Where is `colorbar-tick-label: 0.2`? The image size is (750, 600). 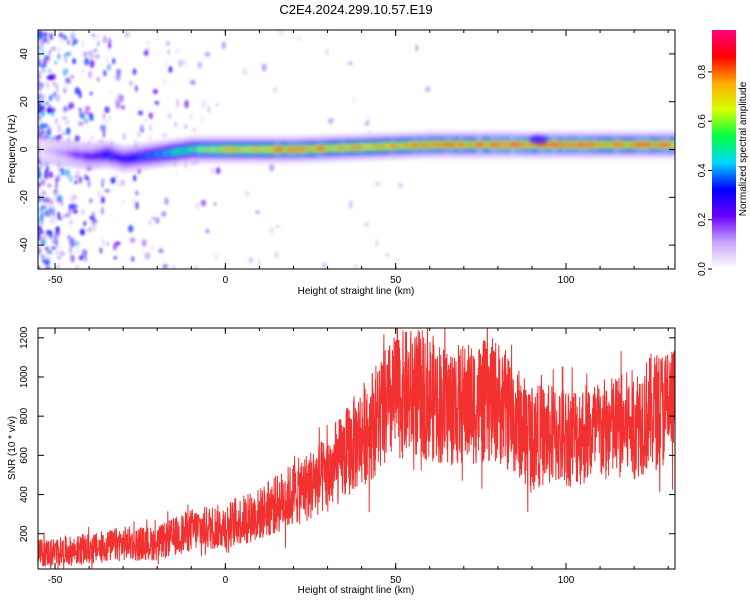
colorbar-tick-label: 0.2 is located at coordinates (702, 219).